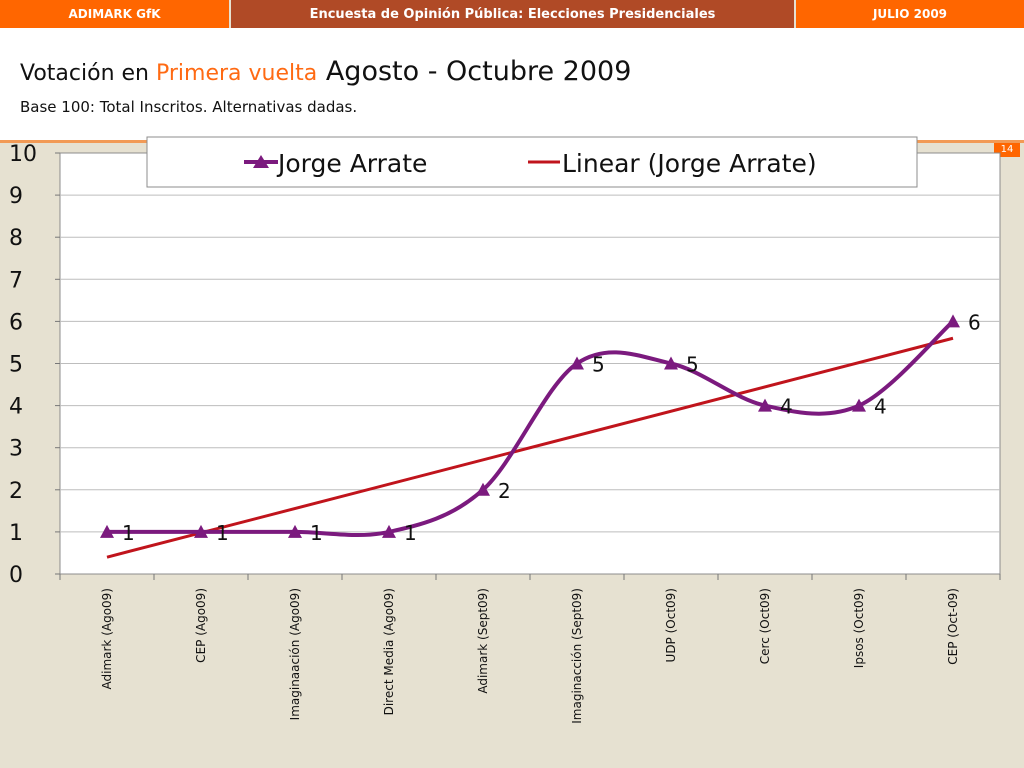 The width and height of the screenshot is (1024, 768). I want to click on y-tick-label: 7, so click(16, 280).